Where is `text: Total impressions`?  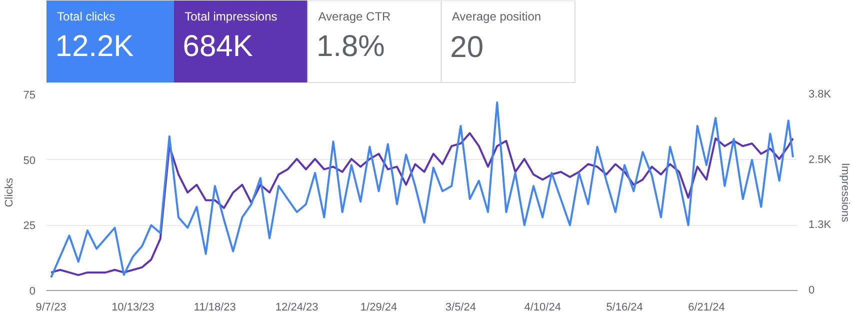 text: Total impressions is located at coordinates (231, 17).